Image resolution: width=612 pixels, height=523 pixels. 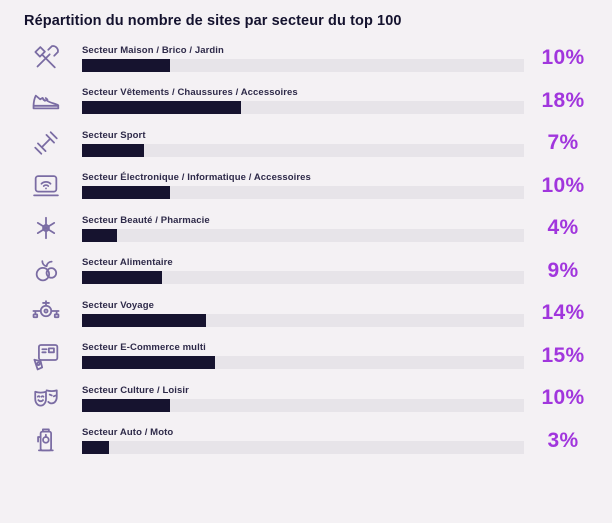 What do you see at coordinates (46, 356) in the screenshot?
I see `ecommerce-icon` at bounding box center [46, 356].